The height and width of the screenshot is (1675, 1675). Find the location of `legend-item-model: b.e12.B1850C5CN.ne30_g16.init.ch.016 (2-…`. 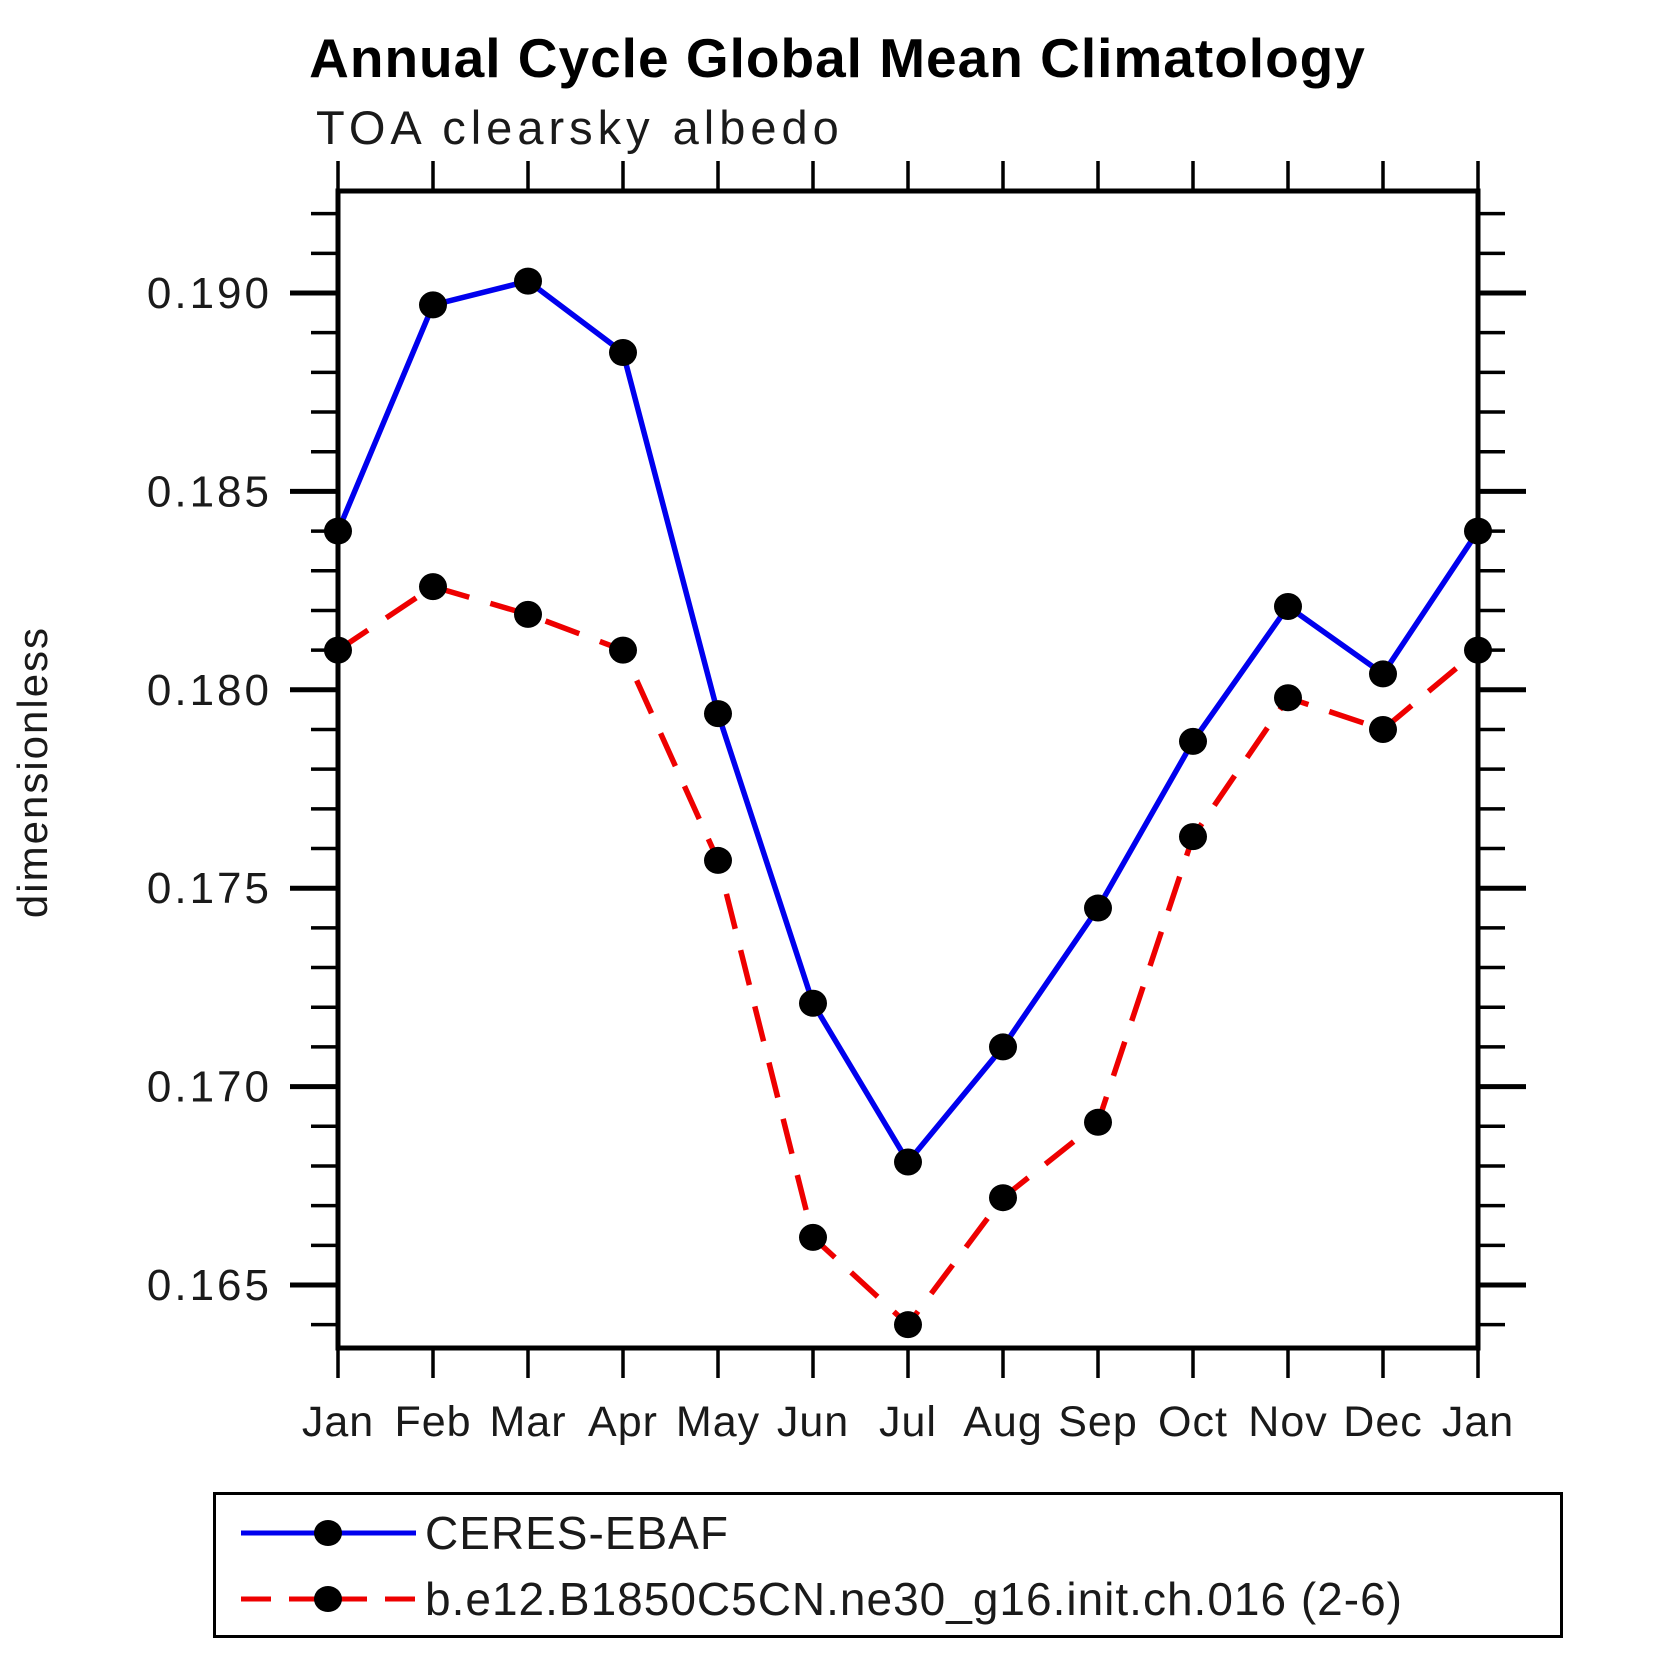

legend-item-model: b.e12.B1850C5CN.ne30_g16.init.ch.016 (2-… is located at coordinates (809, 1599).